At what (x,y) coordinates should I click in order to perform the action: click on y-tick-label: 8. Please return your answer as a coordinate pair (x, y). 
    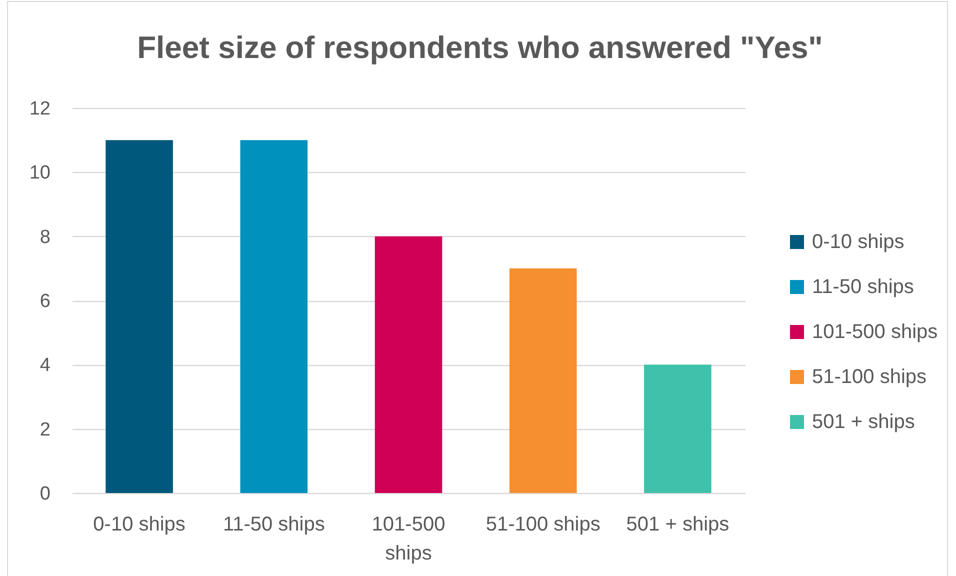
    Looking at the image, I should click on (45, 237).